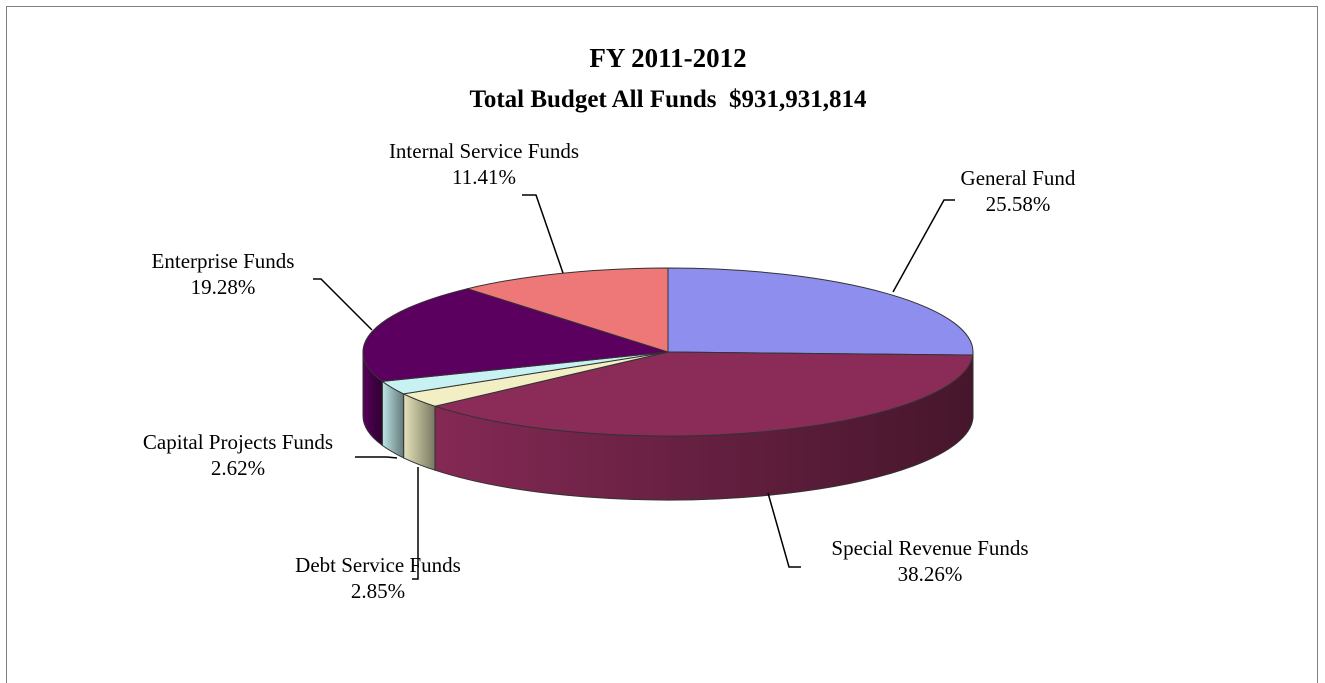 The height and width of the screenshot is (683, 1325). What do you see at coordinates (668, 99) in the screenshot?
I see `chart-subtitle: Total Budget All Funds $931,931,814` at bounding box center [668, 99].